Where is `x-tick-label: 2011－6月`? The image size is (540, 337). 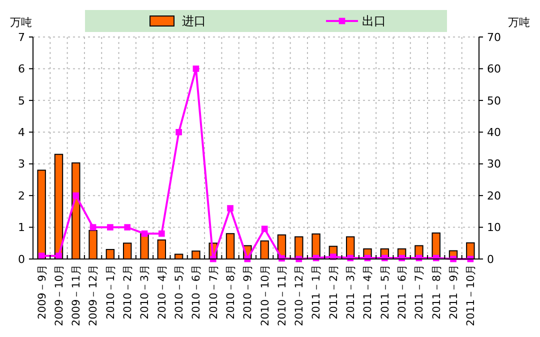 x-tick-label: 2011－6月 is located at coordinates (402, 292).